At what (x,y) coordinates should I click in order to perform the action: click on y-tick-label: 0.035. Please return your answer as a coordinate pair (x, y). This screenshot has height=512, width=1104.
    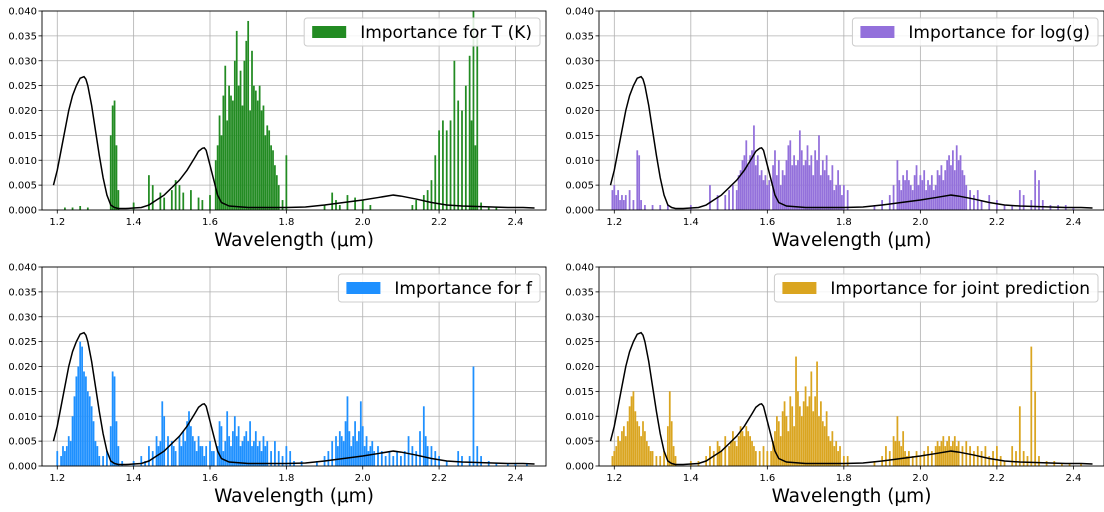
    Looking at the image, I should click on (22, 36).